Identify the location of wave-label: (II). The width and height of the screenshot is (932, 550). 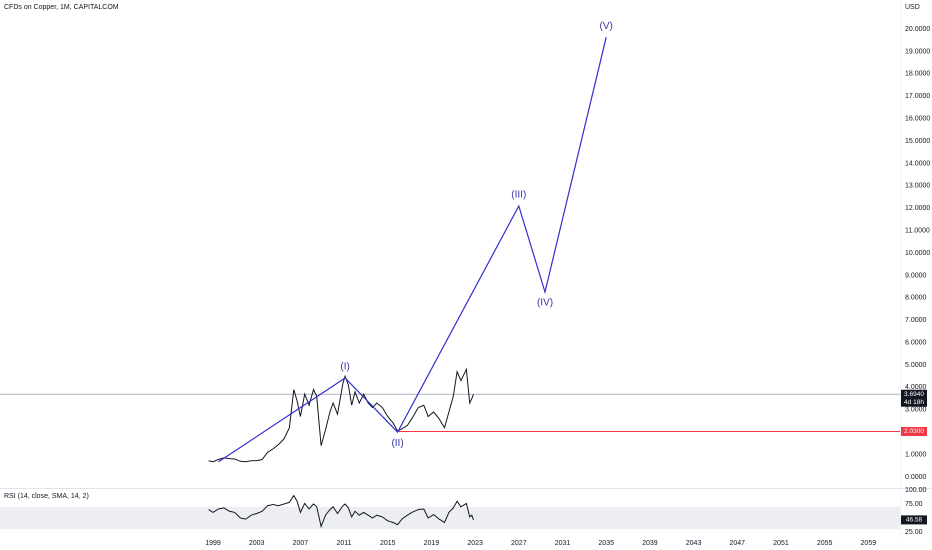
(397, 443).